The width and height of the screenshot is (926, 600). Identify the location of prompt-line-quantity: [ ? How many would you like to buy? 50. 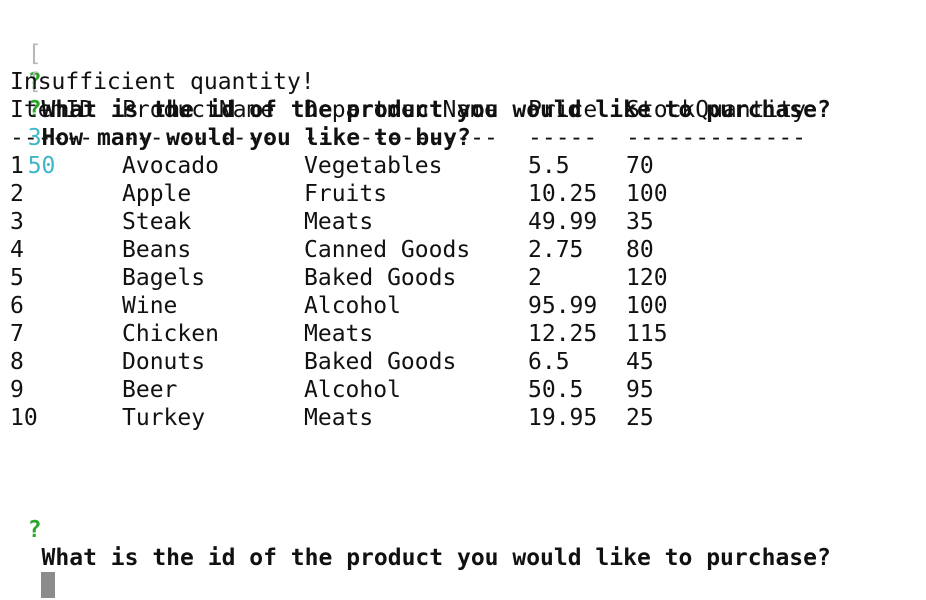
(242, 109).